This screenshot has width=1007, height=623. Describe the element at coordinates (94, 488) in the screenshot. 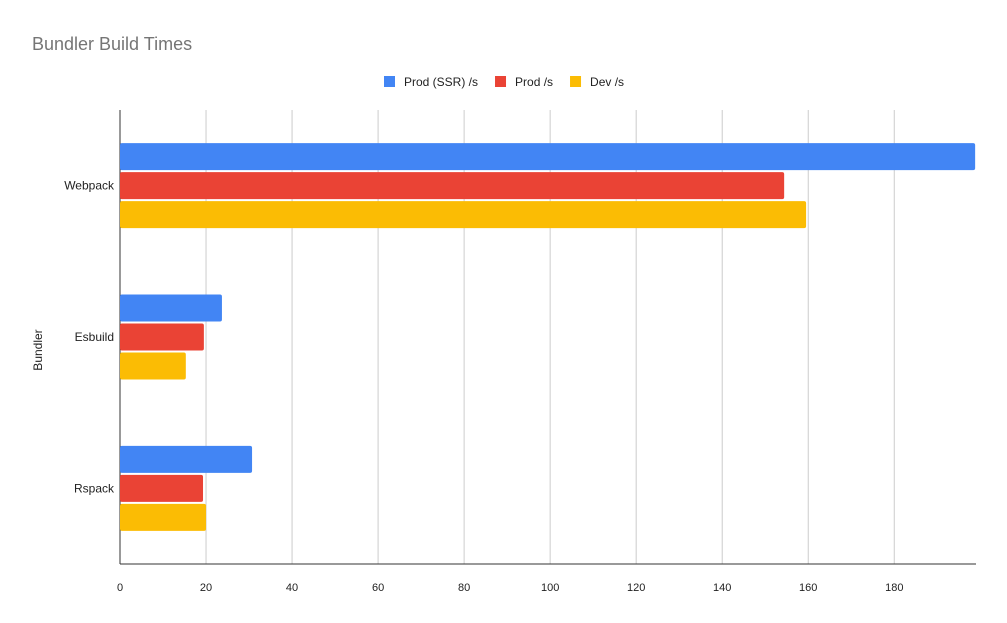

I see `category-label: Rspack` at that location.